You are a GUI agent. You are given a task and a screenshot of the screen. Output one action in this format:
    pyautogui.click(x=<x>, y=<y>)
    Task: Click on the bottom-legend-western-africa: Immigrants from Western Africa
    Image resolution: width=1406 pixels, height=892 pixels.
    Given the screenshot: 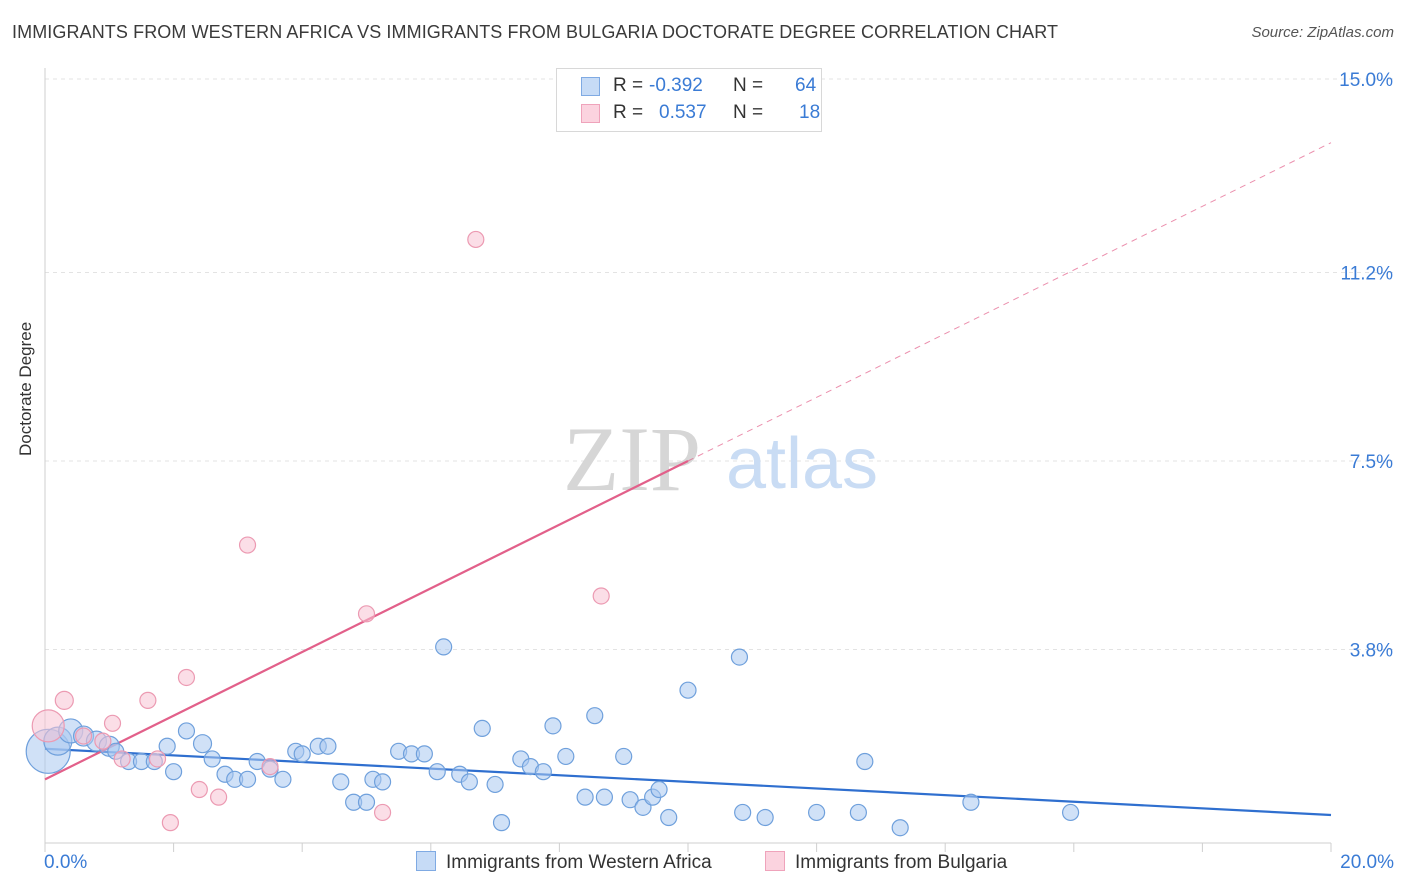 What is the action you would take?
    pyautogui.click(x=564, y=862)
    